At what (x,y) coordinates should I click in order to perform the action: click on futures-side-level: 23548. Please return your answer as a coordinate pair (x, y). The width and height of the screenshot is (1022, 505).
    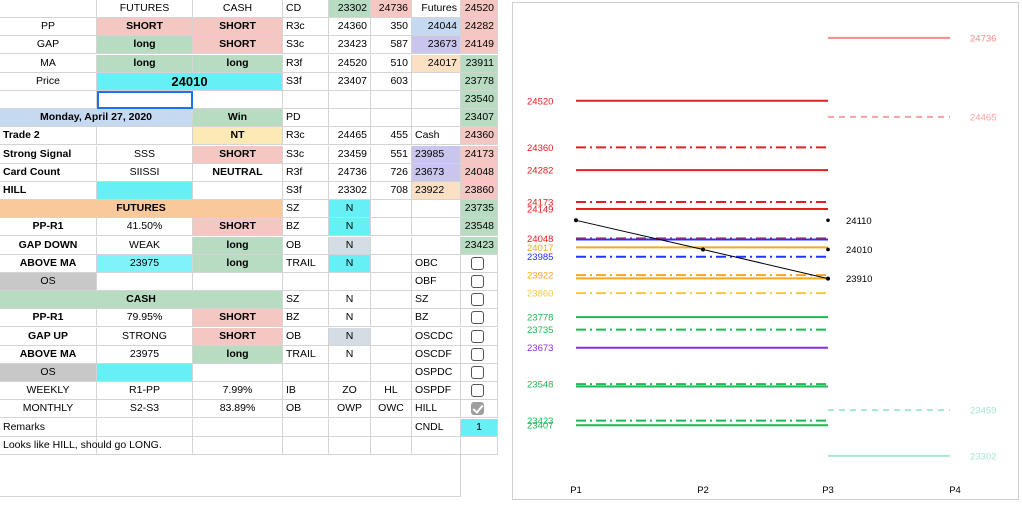
    Looking at the image, I should click on (479, 227).